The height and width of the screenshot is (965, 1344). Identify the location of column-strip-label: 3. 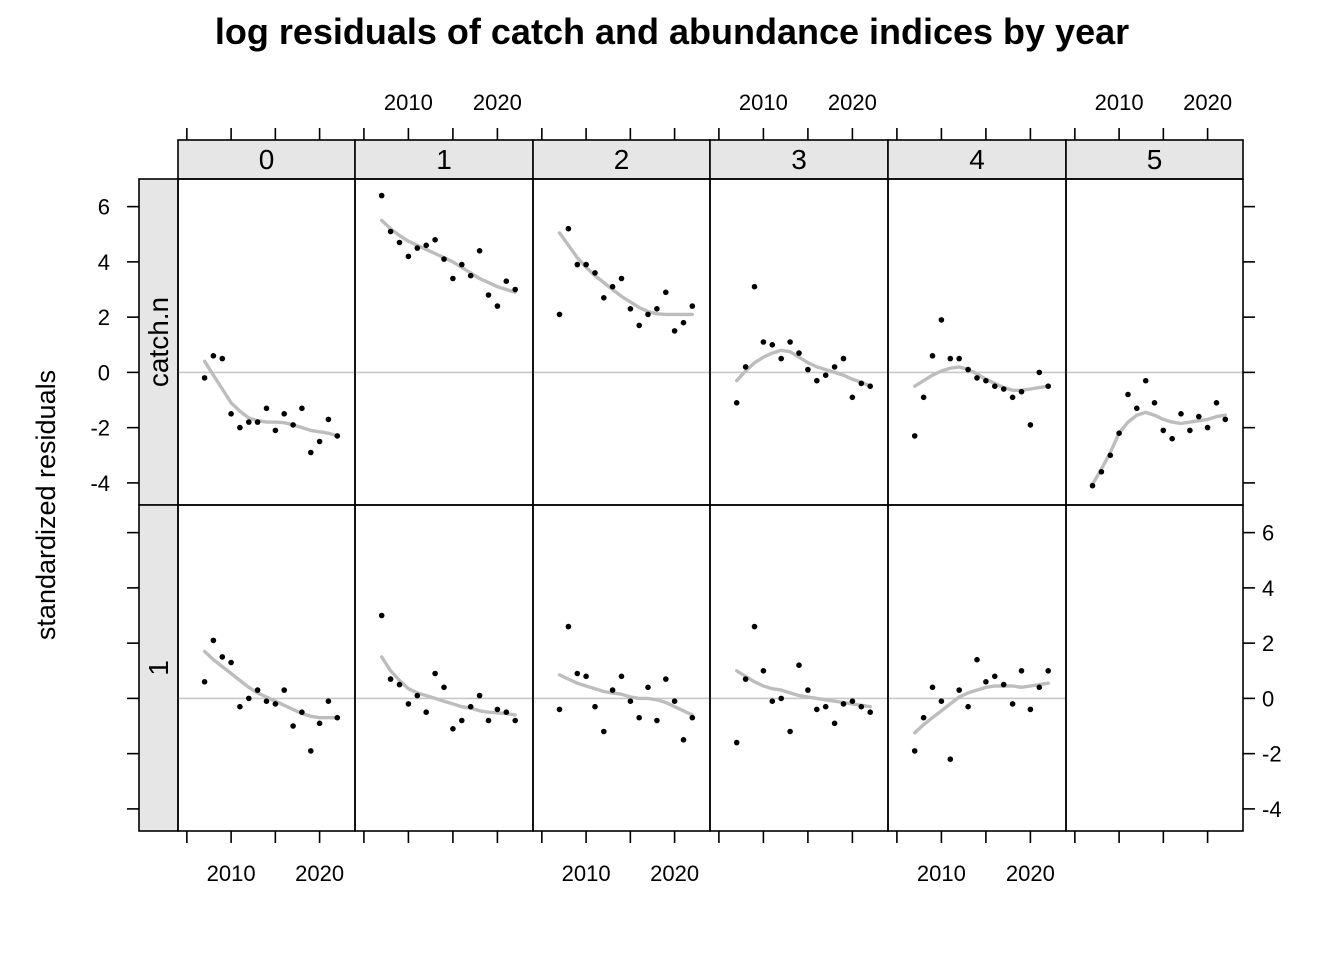
(799, 159).